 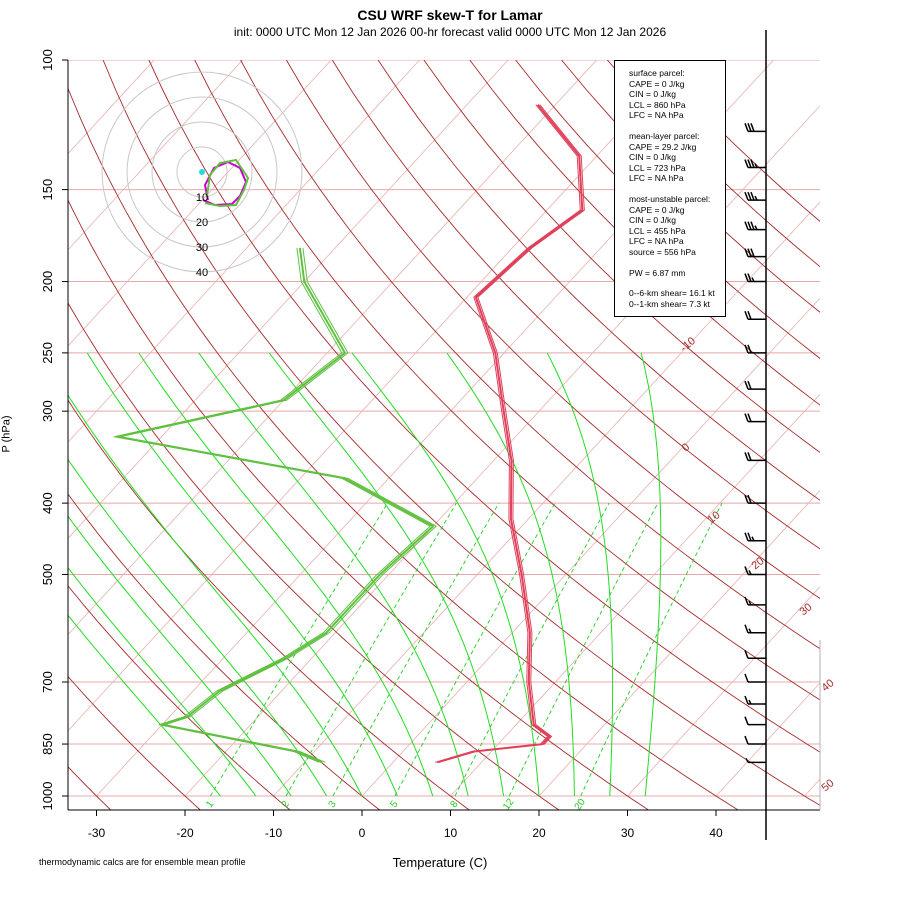 I want to click on most-unstable-parcel-title: most-unstable parcel:, so click(x=670, y=198).